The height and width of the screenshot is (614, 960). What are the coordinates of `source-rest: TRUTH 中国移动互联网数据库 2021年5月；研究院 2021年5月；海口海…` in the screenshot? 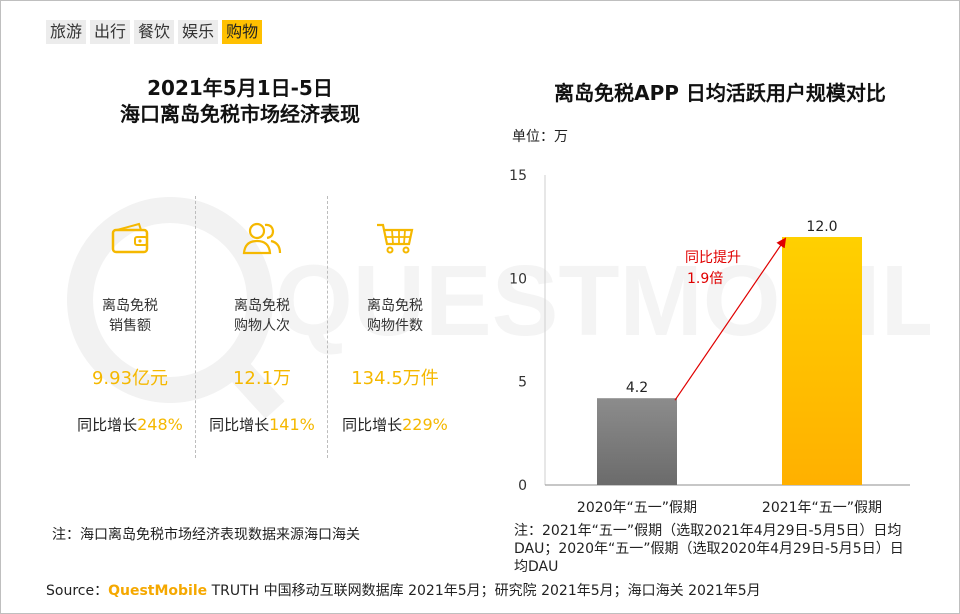 It's located at (484, 591).